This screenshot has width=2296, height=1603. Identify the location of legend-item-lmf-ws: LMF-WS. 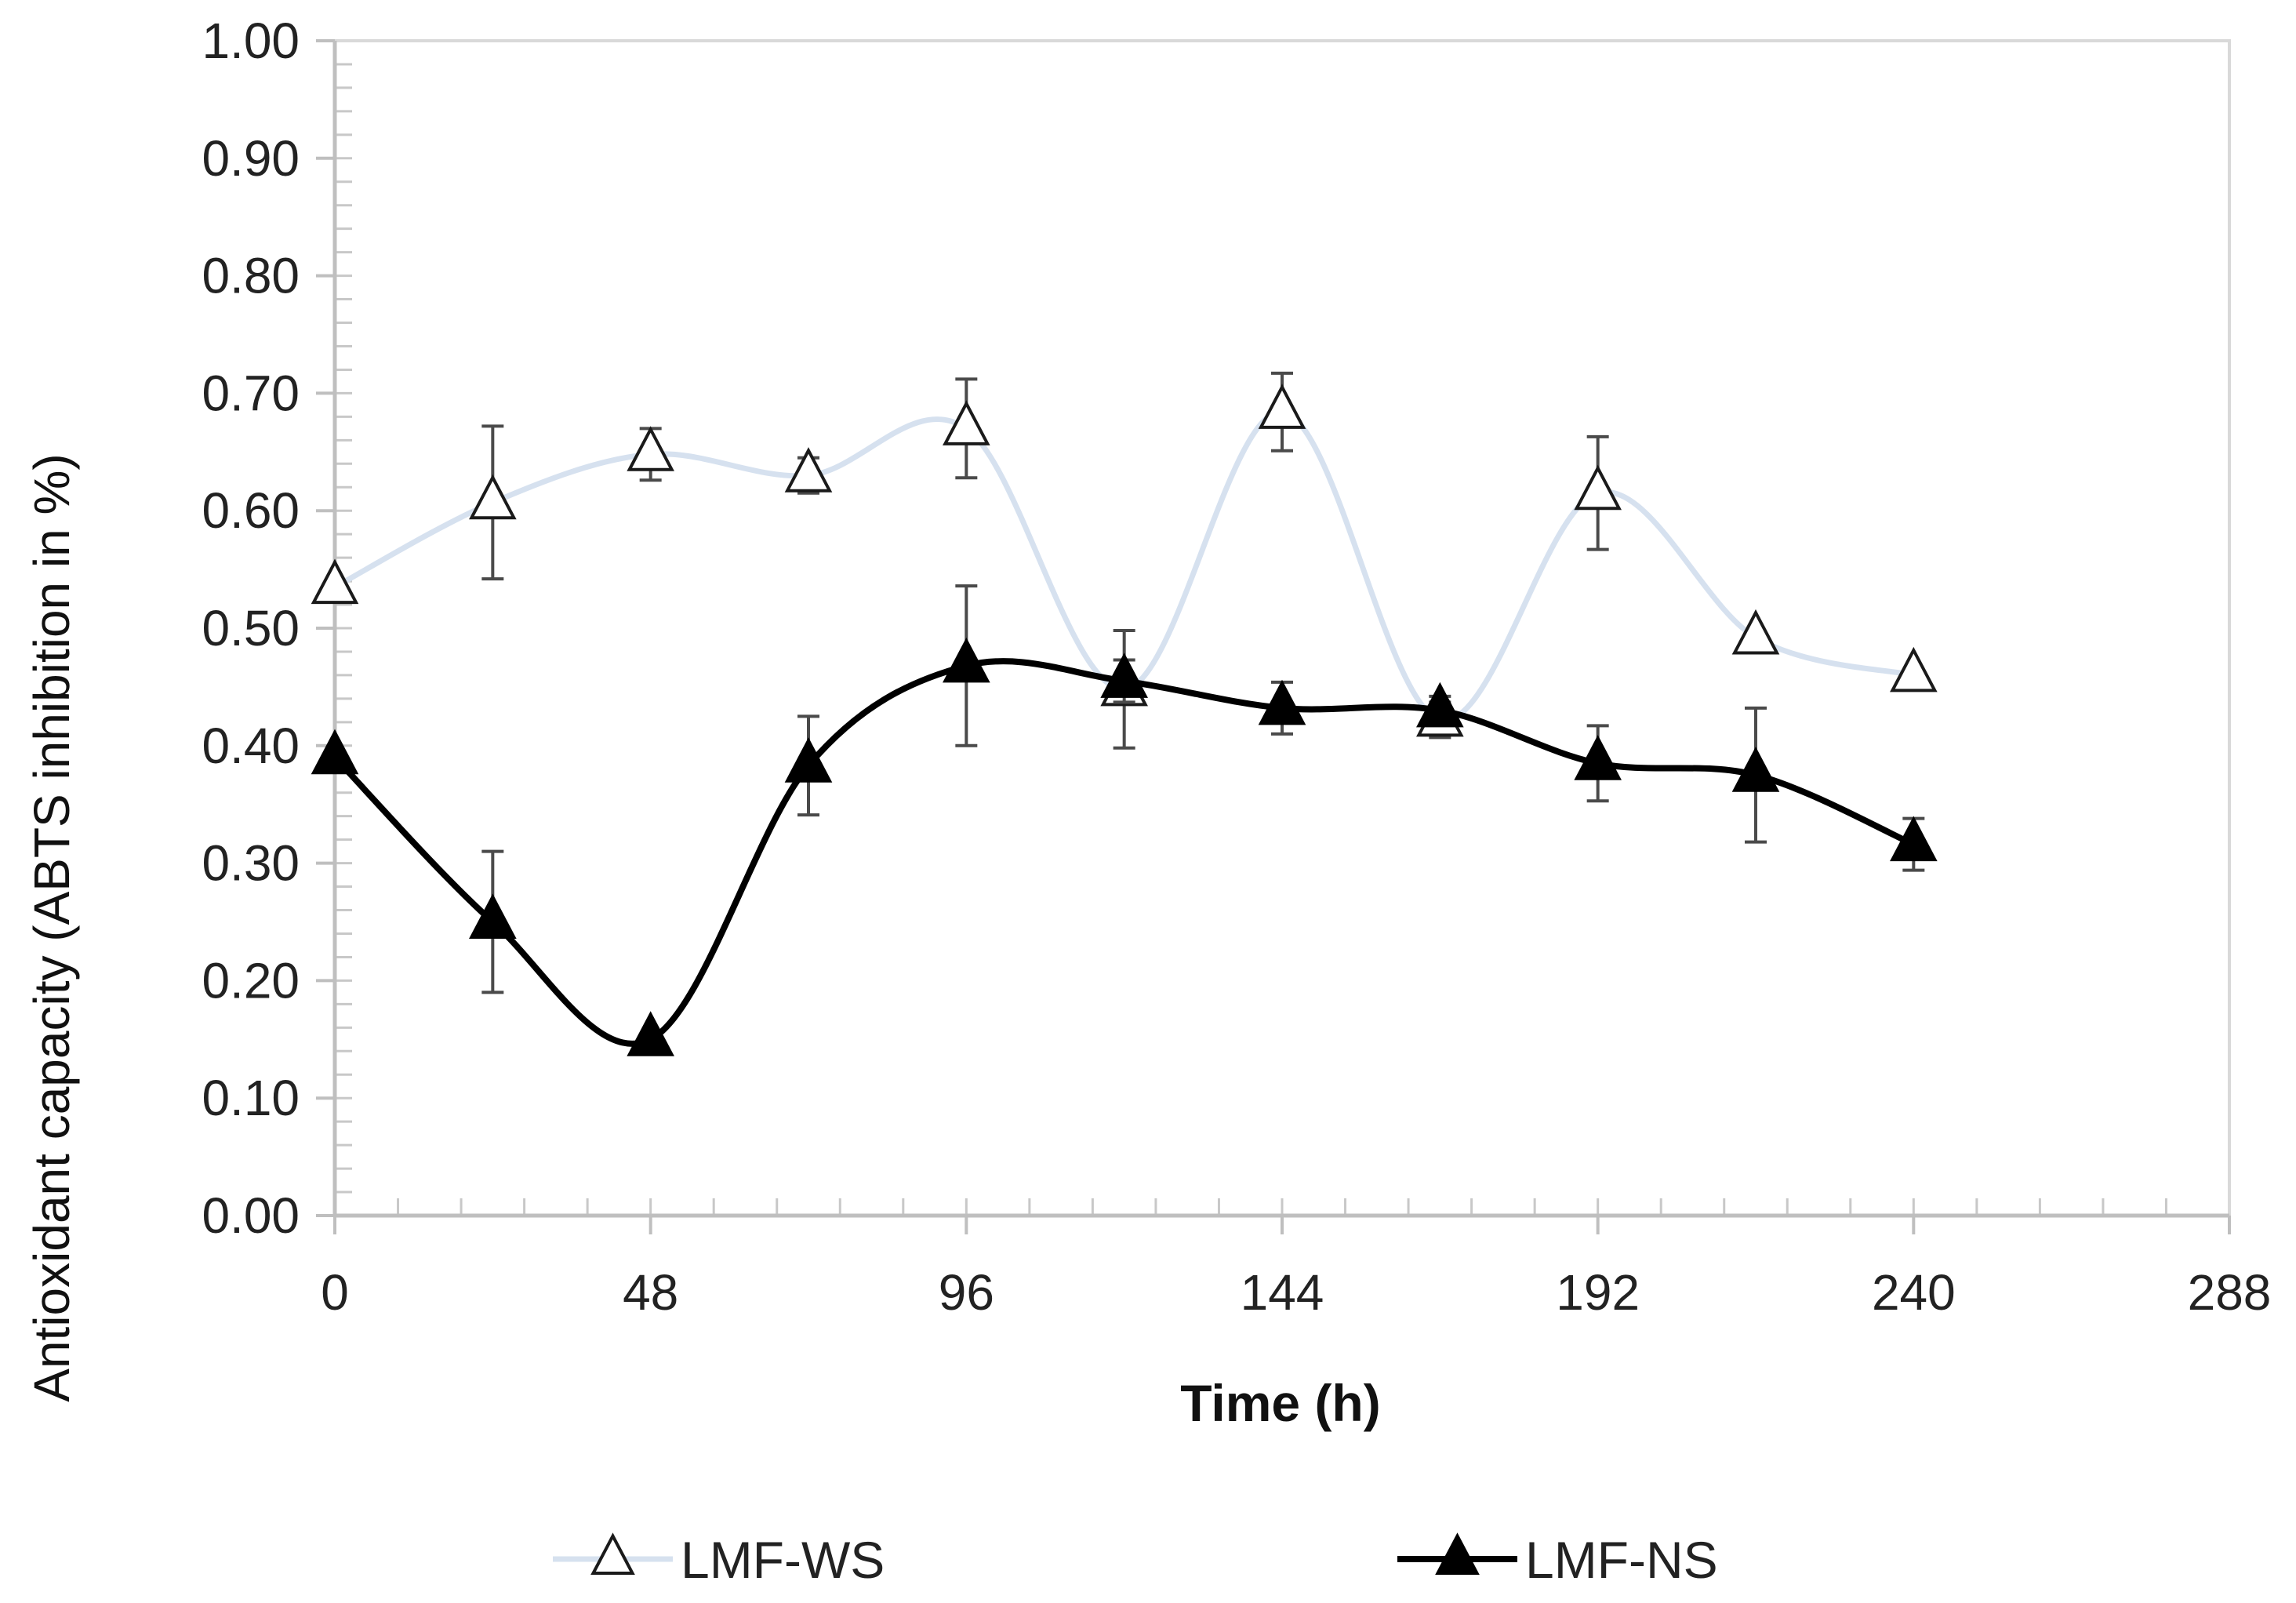
(719, 1560).